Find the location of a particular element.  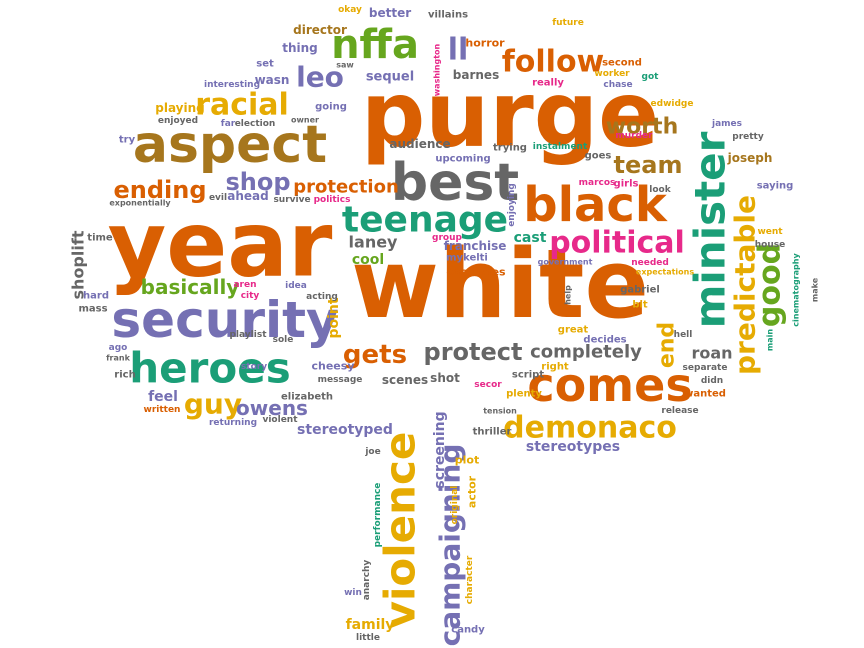

word: separate is located at coordinates (705, 368).